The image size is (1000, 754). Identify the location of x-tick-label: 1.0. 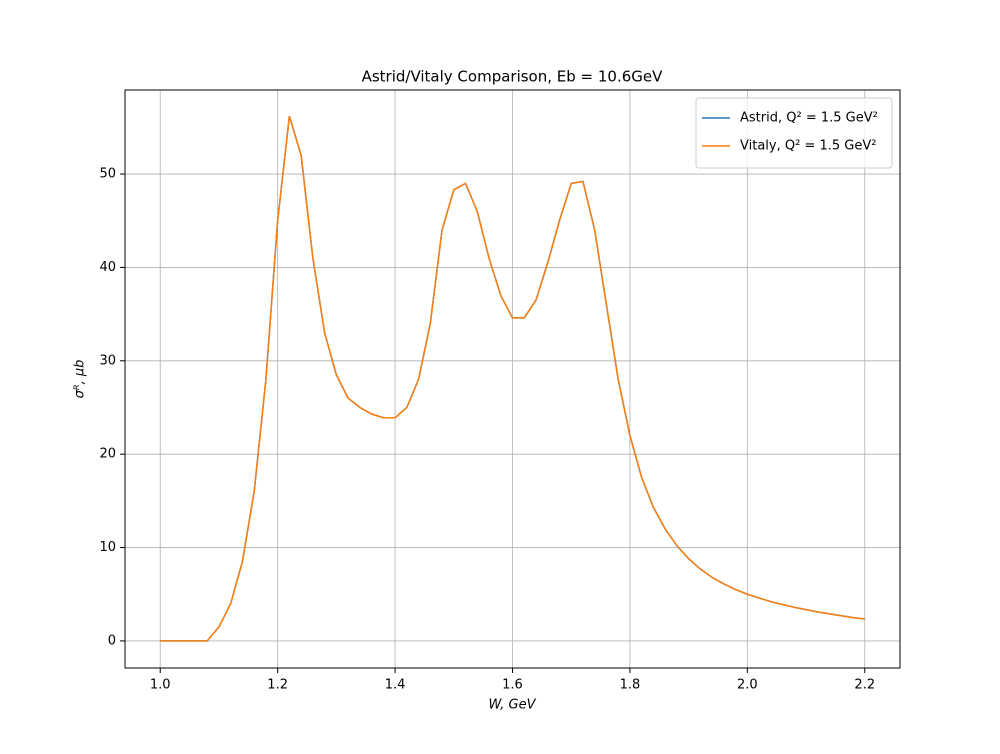
(160, 685).